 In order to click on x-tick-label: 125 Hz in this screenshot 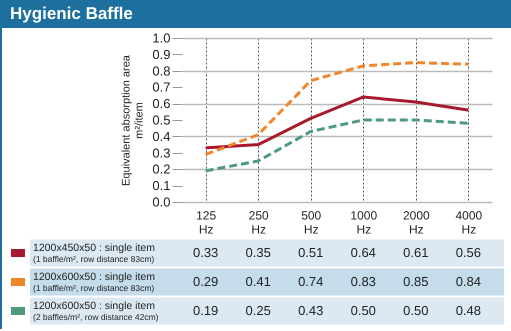, I will do `click(206, 222)`.